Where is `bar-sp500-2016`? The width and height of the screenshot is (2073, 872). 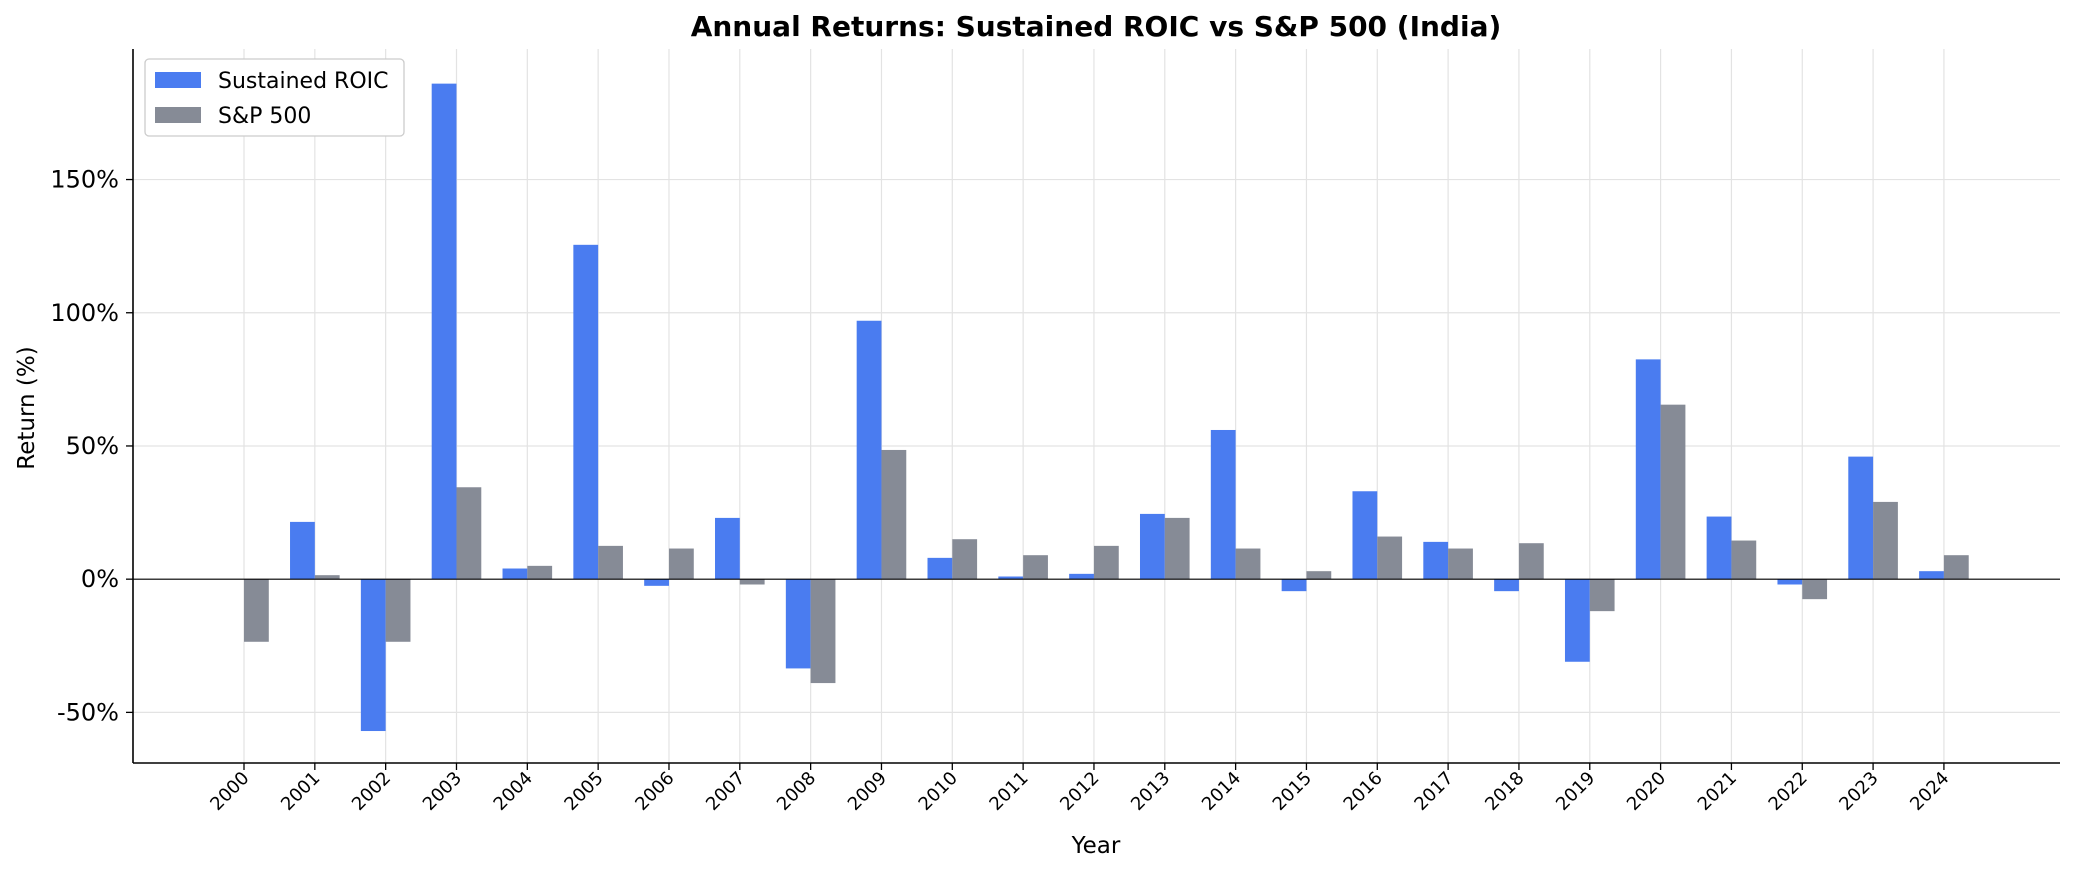
bar-sp500-2016 is located at coordinates (1390, 558).